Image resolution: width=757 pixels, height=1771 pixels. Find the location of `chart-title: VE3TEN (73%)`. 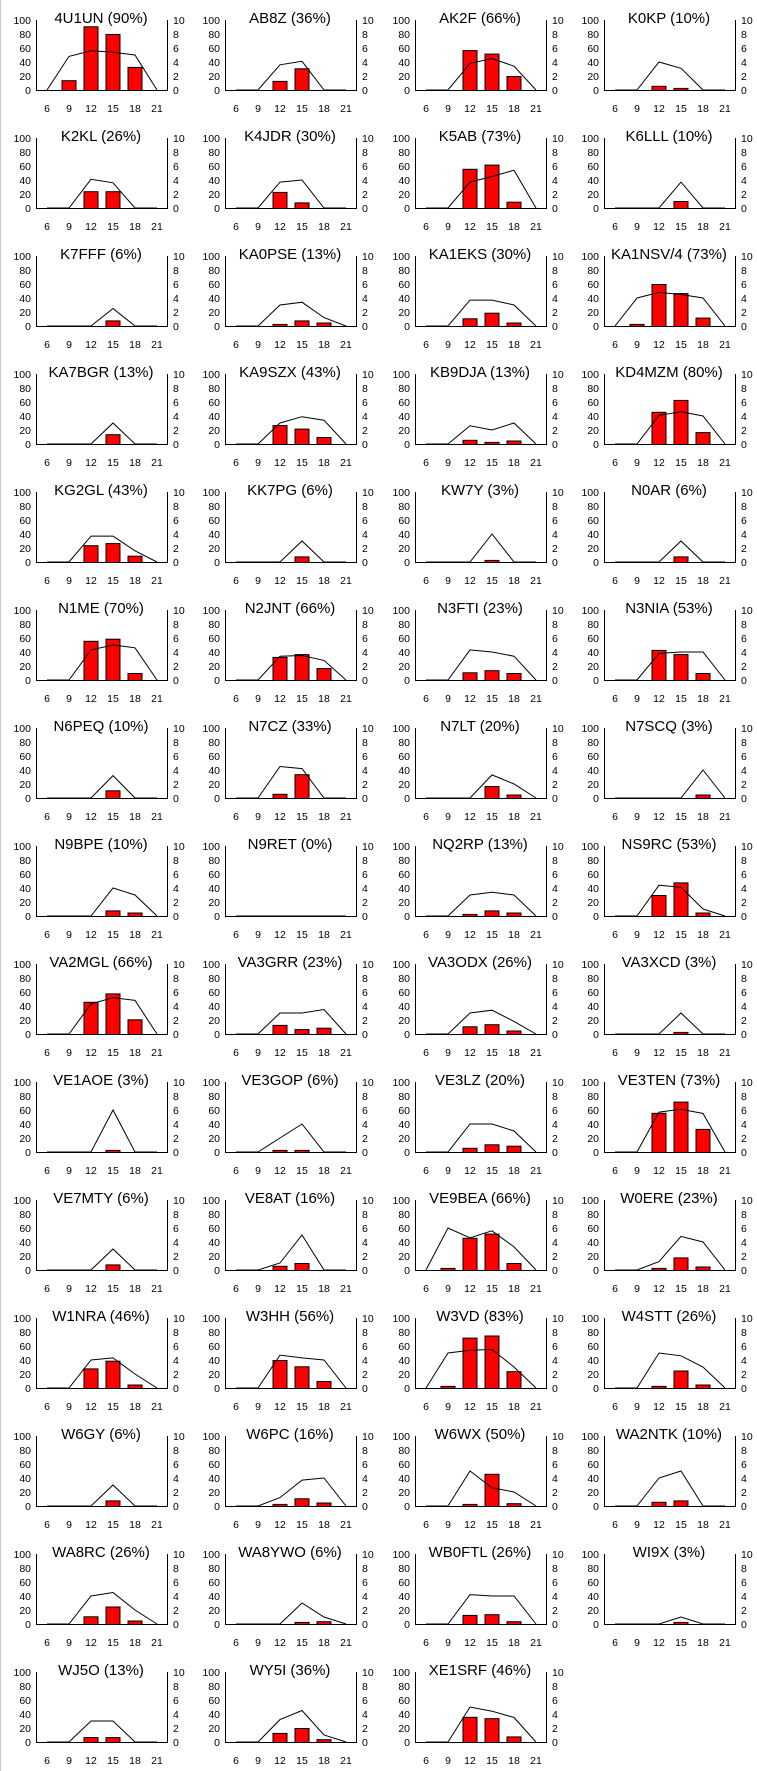

chart-title: VE3TEN (73%) is located at coordinates (668, 1080).